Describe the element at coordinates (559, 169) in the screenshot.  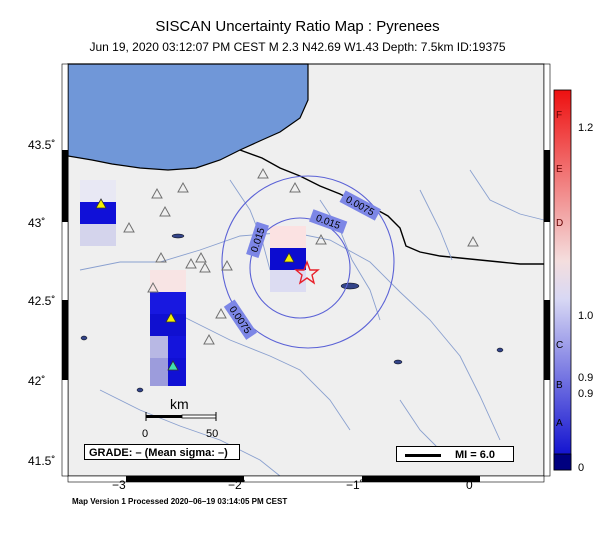
I see `grade-letter: E` at that location.